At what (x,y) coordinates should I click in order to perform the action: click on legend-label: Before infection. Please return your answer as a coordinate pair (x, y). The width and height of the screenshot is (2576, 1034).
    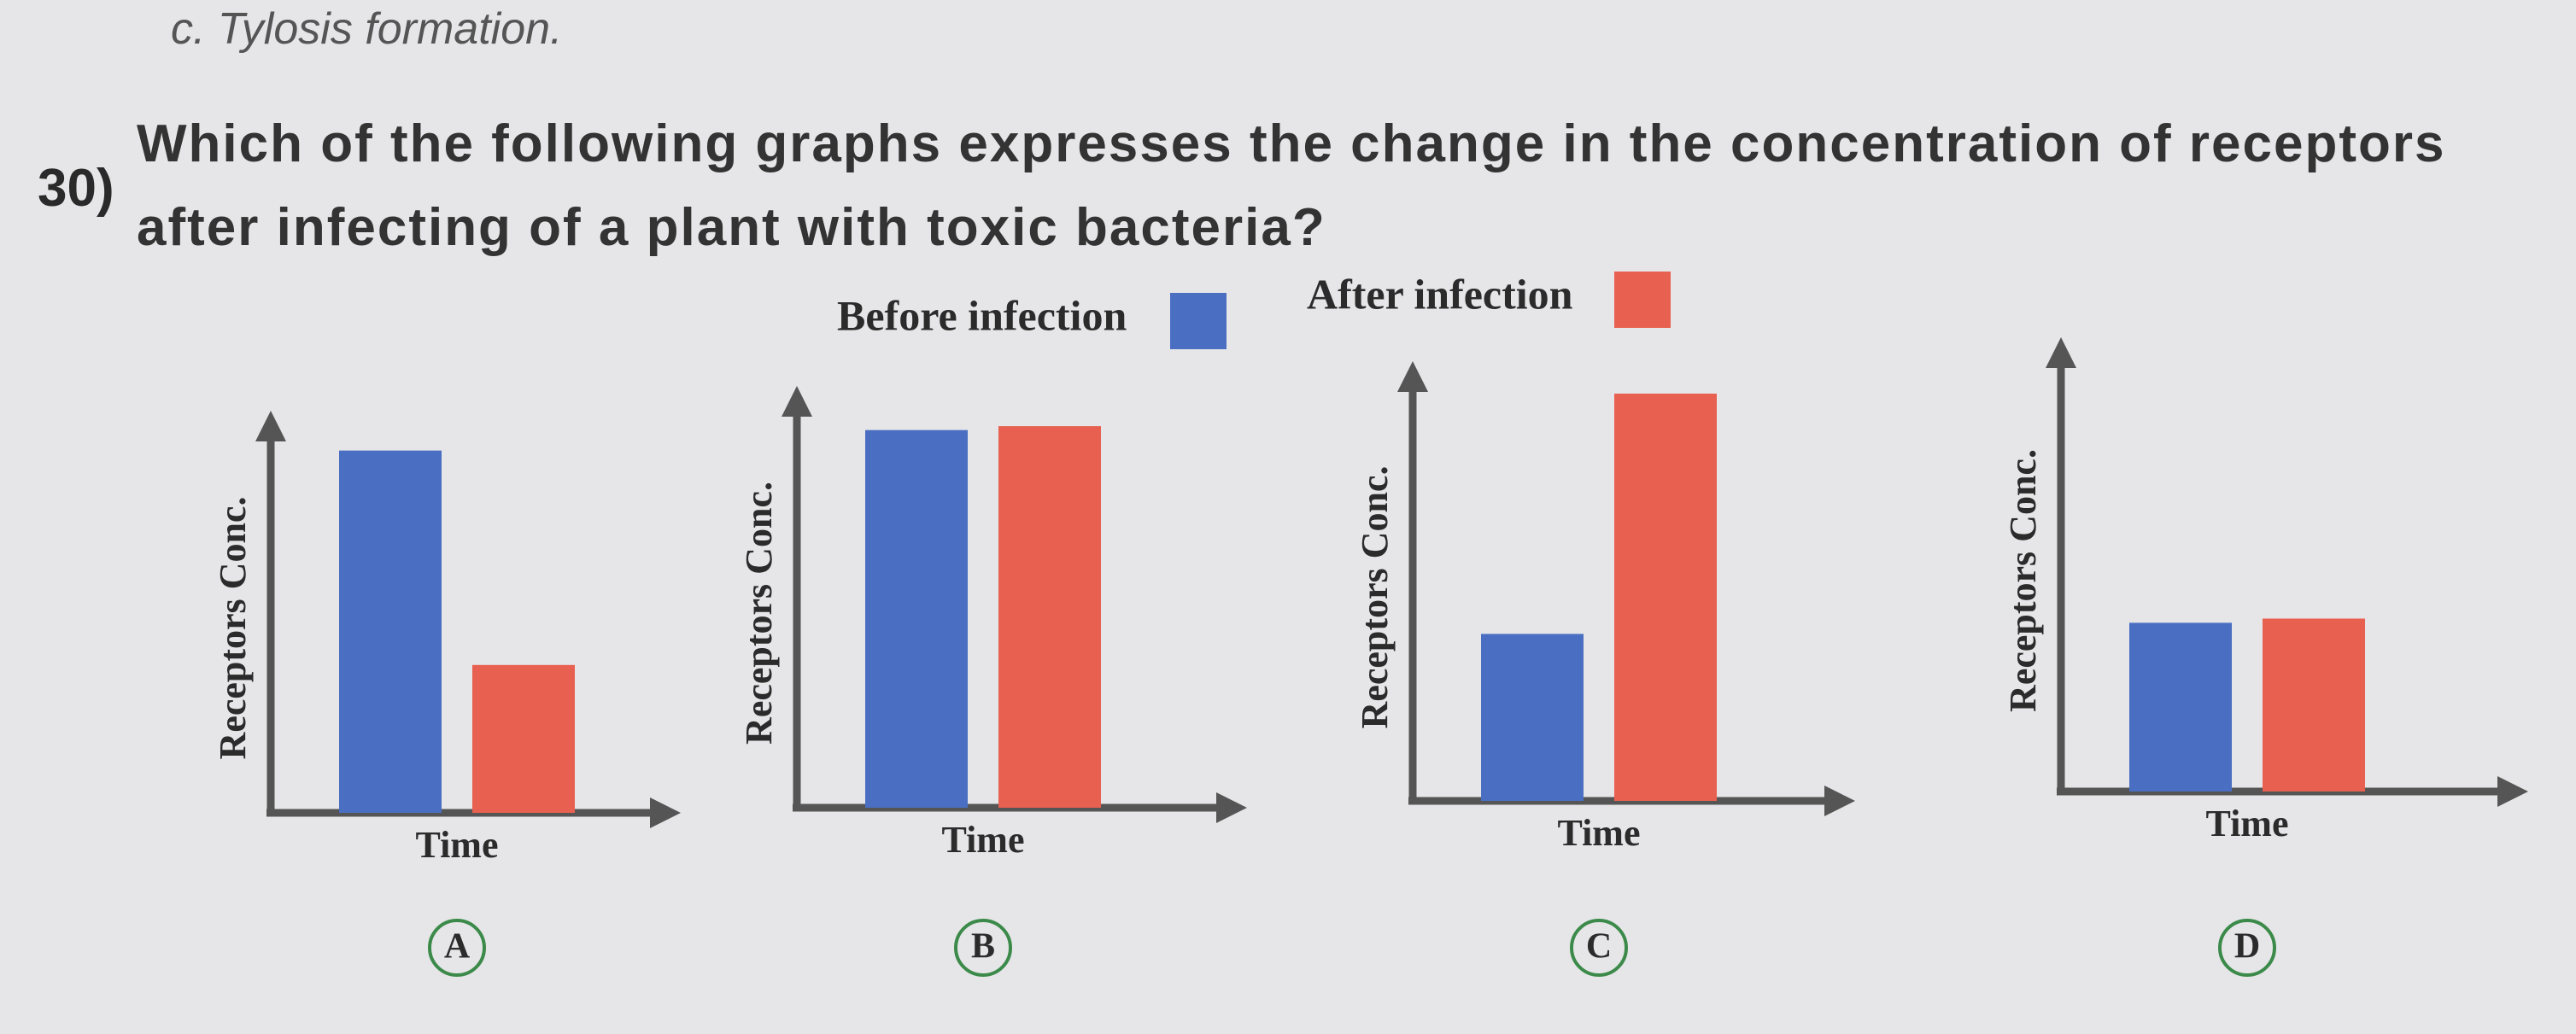
    Looking at the image, I should click on (982, 315).